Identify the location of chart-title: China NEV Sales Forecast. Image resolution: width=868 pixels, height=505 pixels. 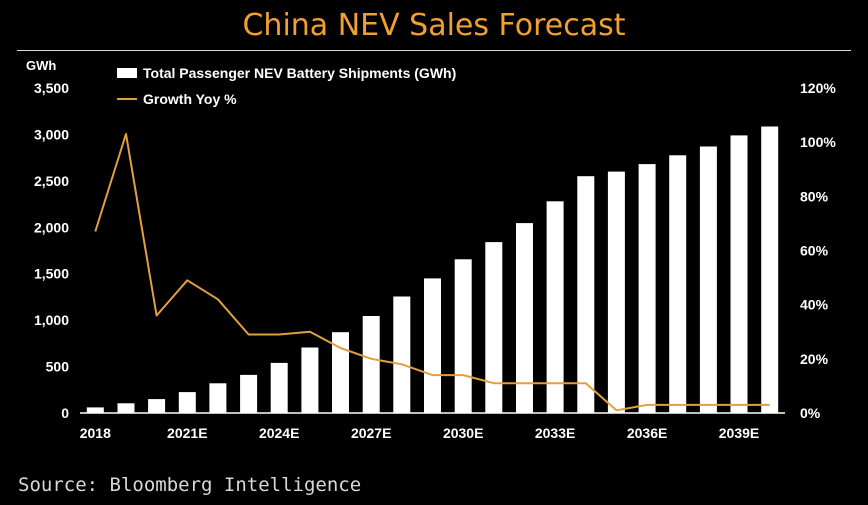
(434, 25).